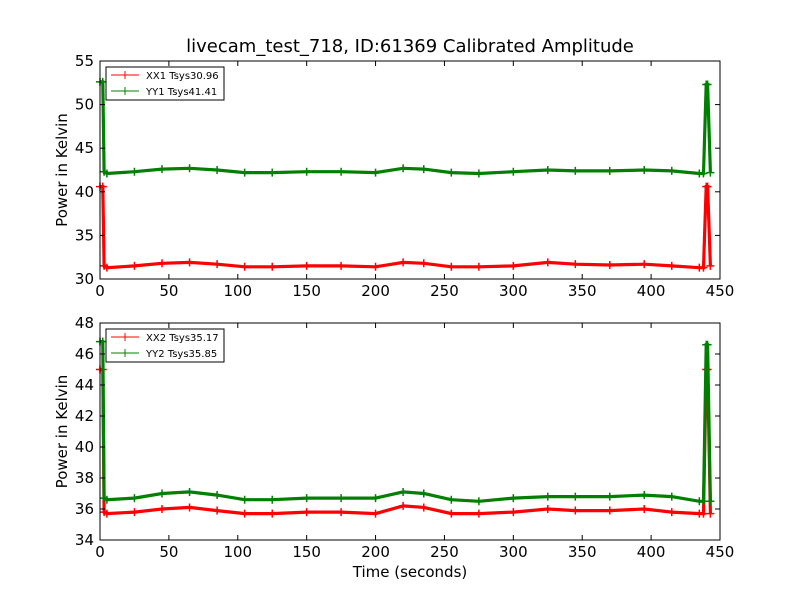 This screenshot has height=600, width=800. Describe the element at coordinates (84, 385) in the screenshot. I see `y-tick-label-1-5: 44` at that location.